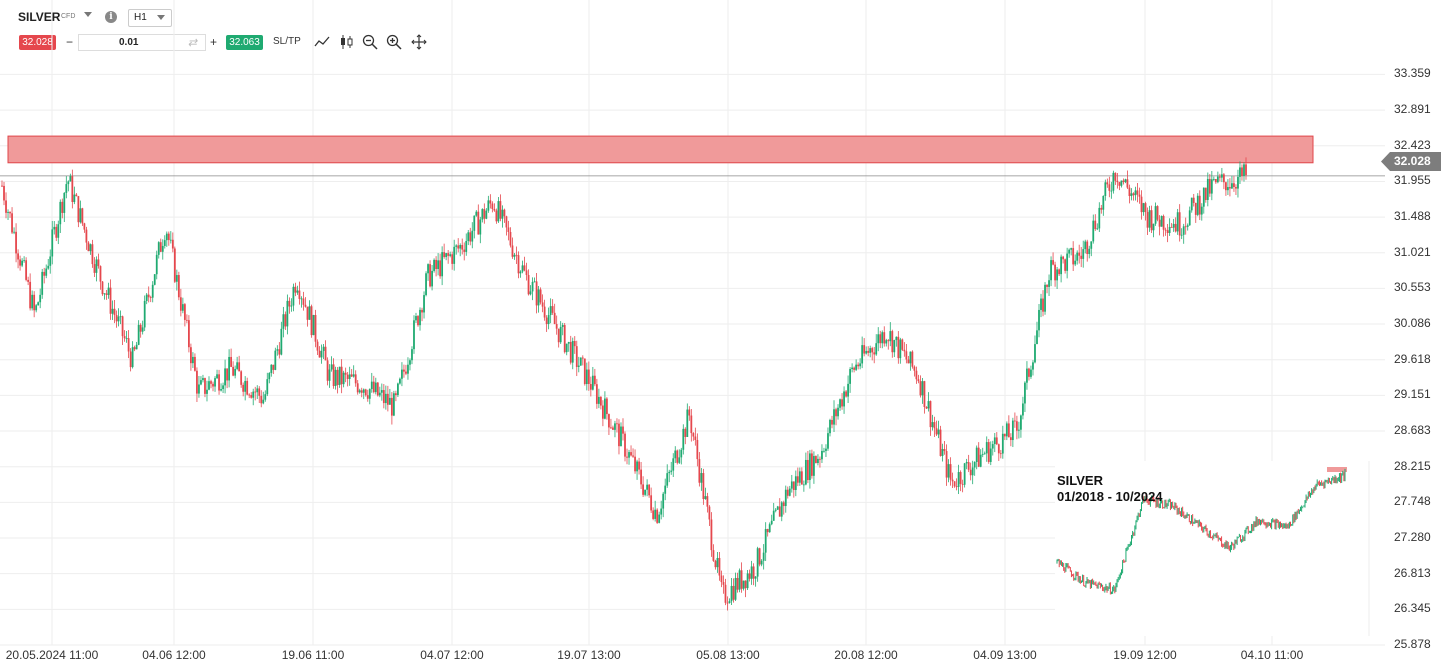 This screenshot has height=670, width=1452. What do you see at coordinates (347, 42) in the screenshot?
I see `candlestick-icon` at bounding box center [347, 42].